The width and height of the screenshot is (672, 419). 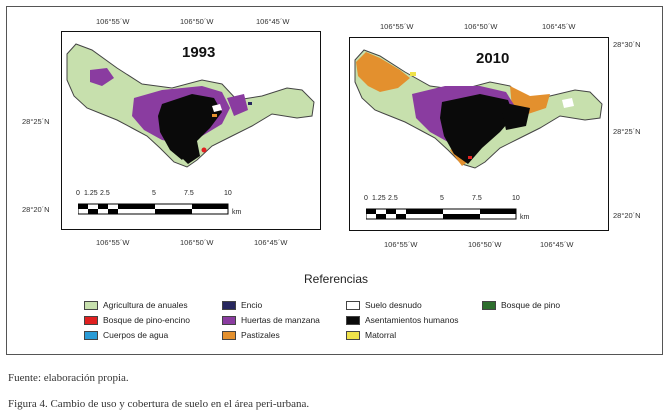 What do you see at coordinates (336, 279) in the screenshot?
I see `legend-title: Referencias` at bounding box center [336, 279].